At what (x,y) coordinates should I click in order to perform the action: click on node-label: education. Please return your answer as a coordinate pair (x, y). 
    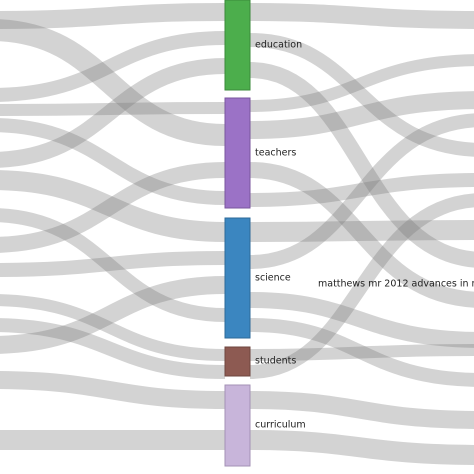
    Looking at the image, I should click on (278, 45).